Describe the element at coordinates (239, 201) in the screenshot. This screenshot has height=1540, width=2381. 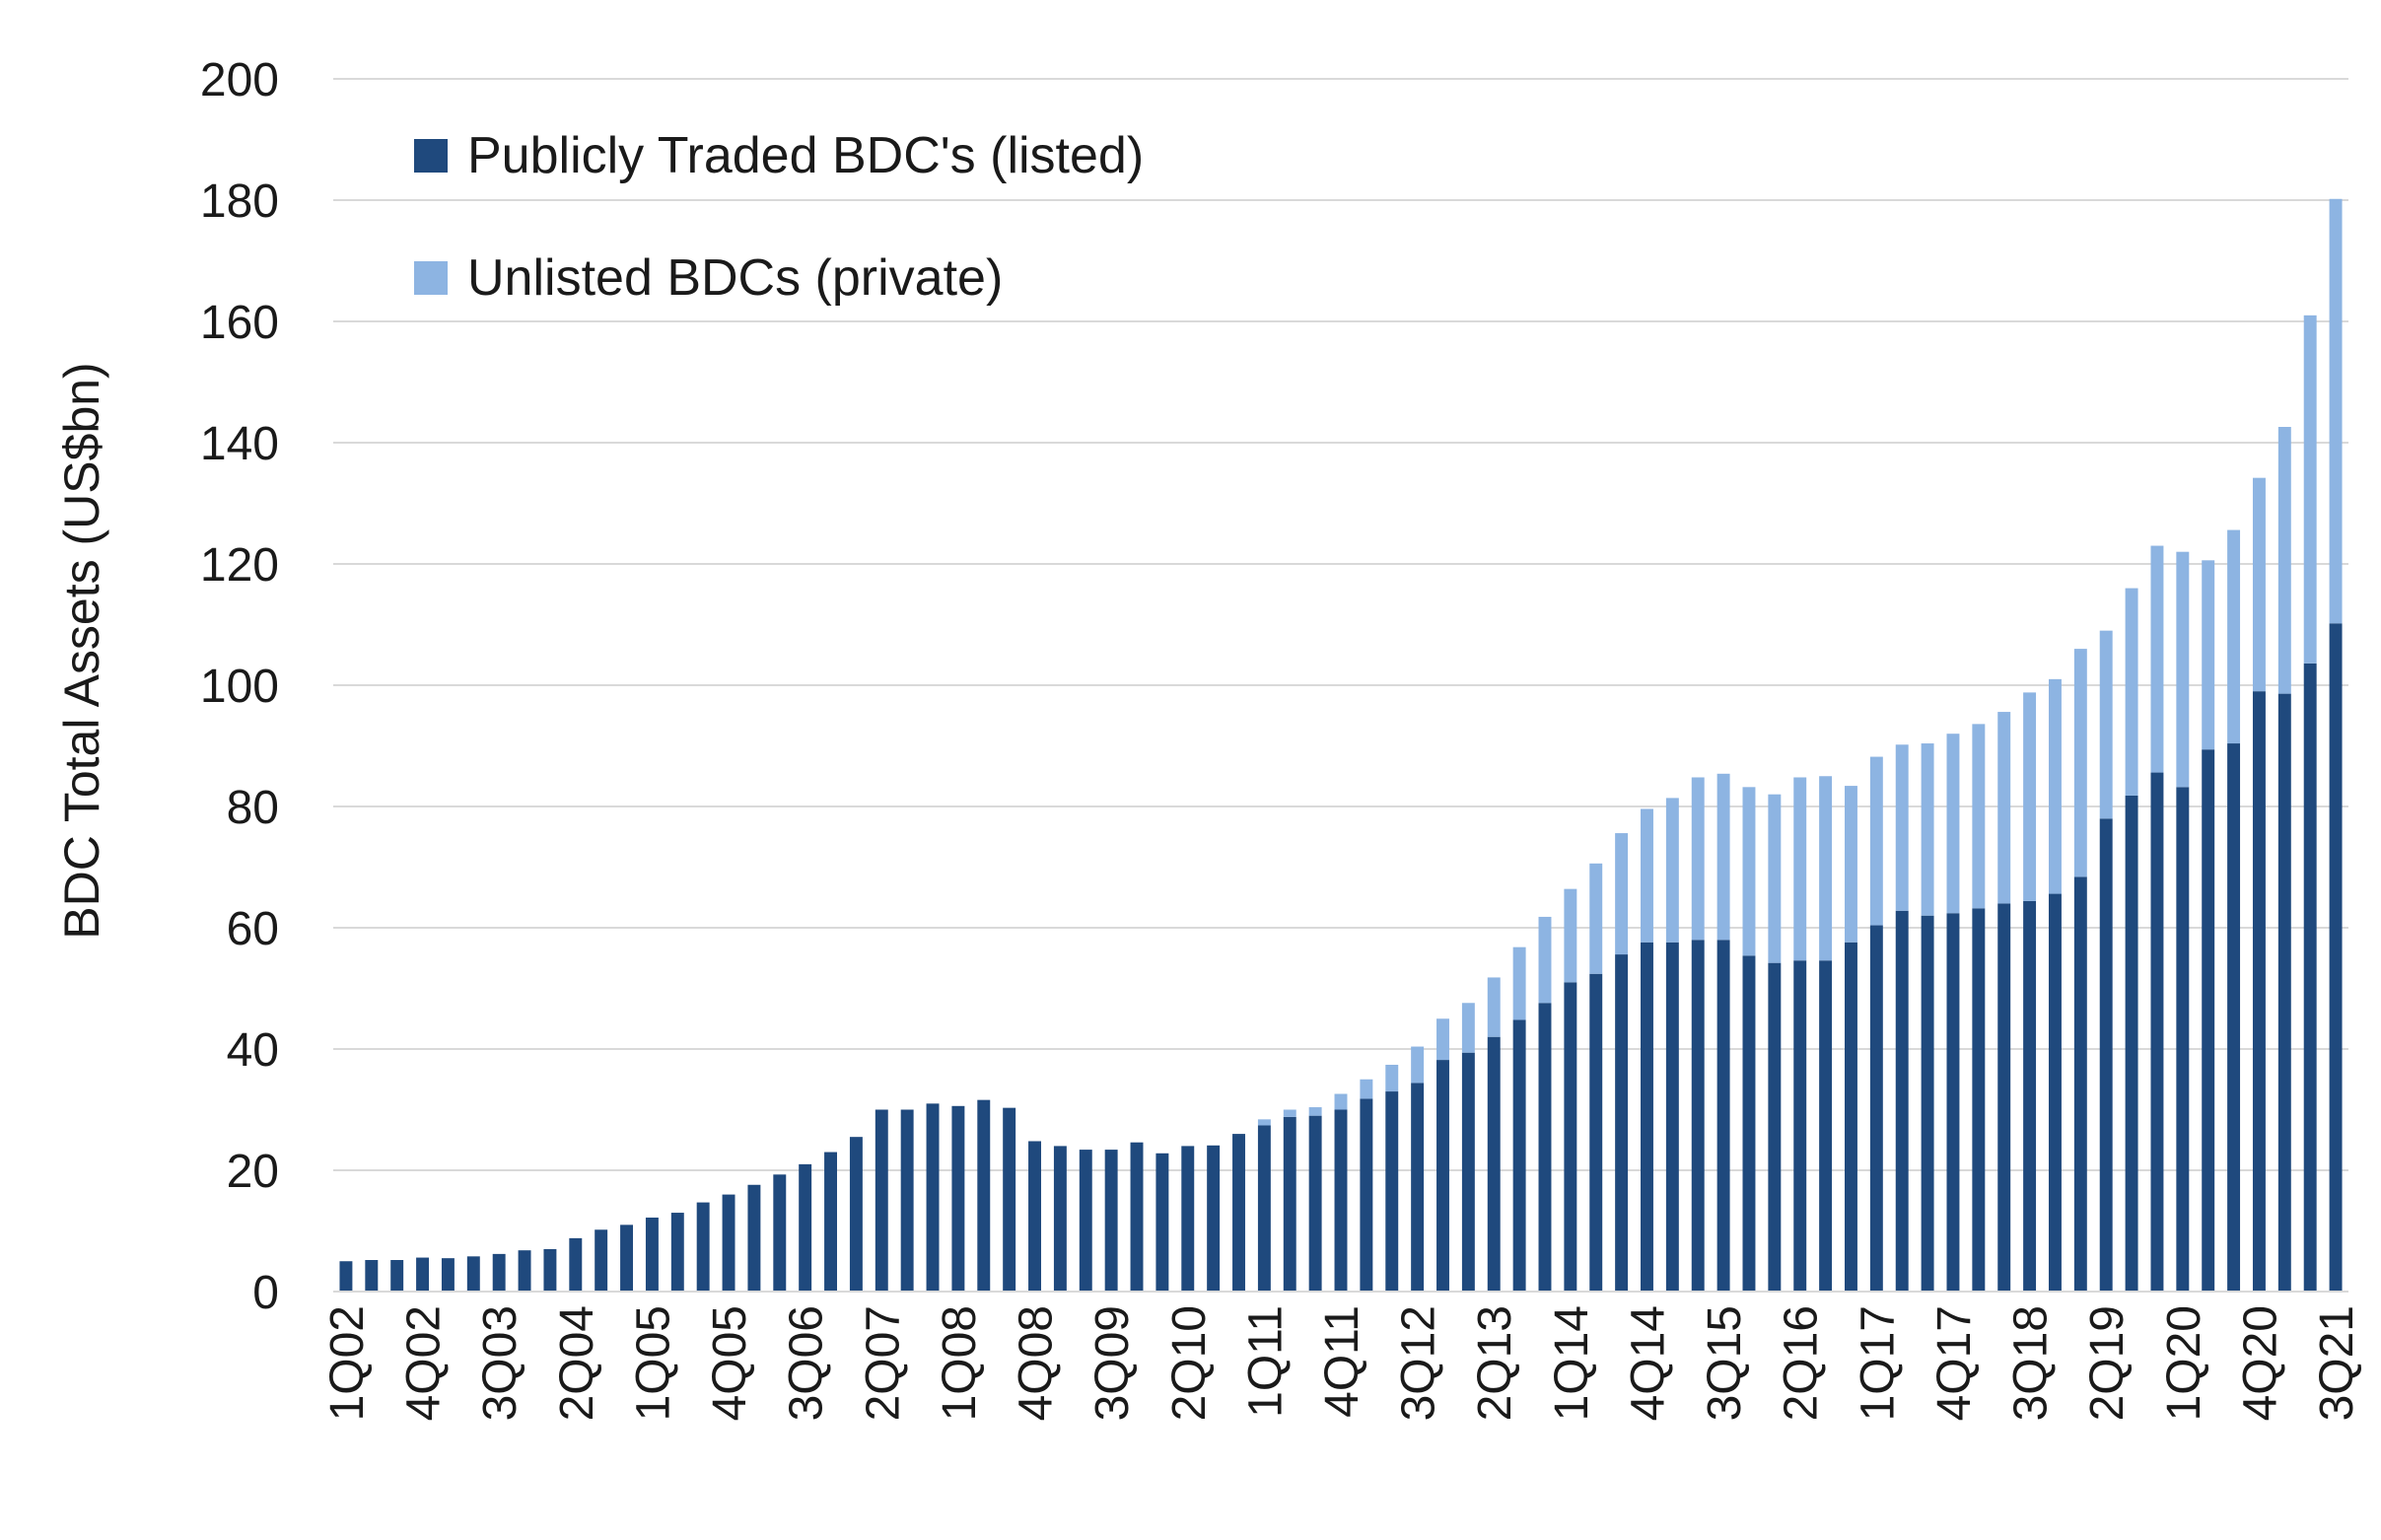
I see `y-tick-label: 180` at that location.